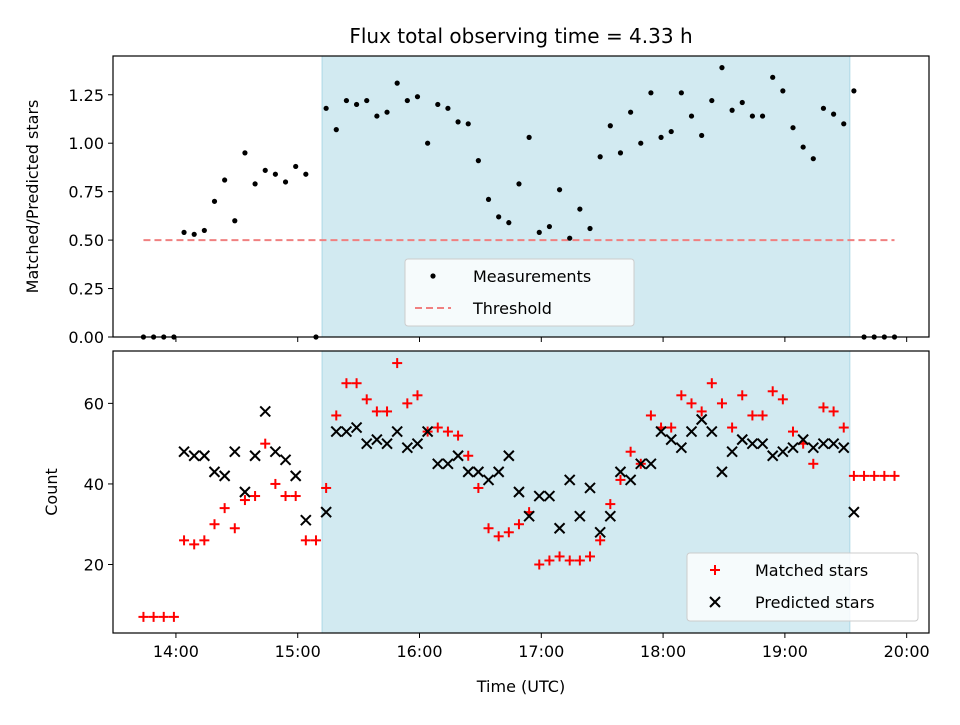 The width and height of the screenshot is (960, 725). What do you see at coordinates (86, 240) in the screenshot?
I see `y-tick-label: 0.50` at bounding box center [86, 240].